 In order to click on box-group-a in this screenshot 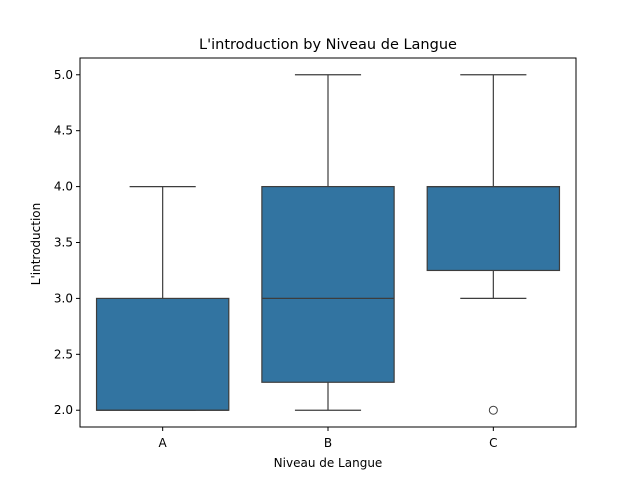, I will do `click(162, 298)`.